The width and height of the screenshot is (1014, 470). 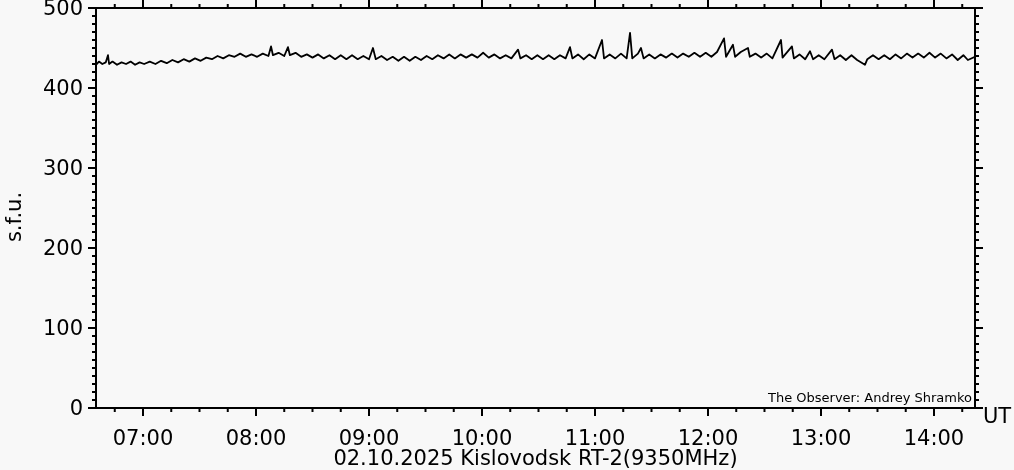 I want to click on x-tick-label: 14:00, so click(x=934, y=438).